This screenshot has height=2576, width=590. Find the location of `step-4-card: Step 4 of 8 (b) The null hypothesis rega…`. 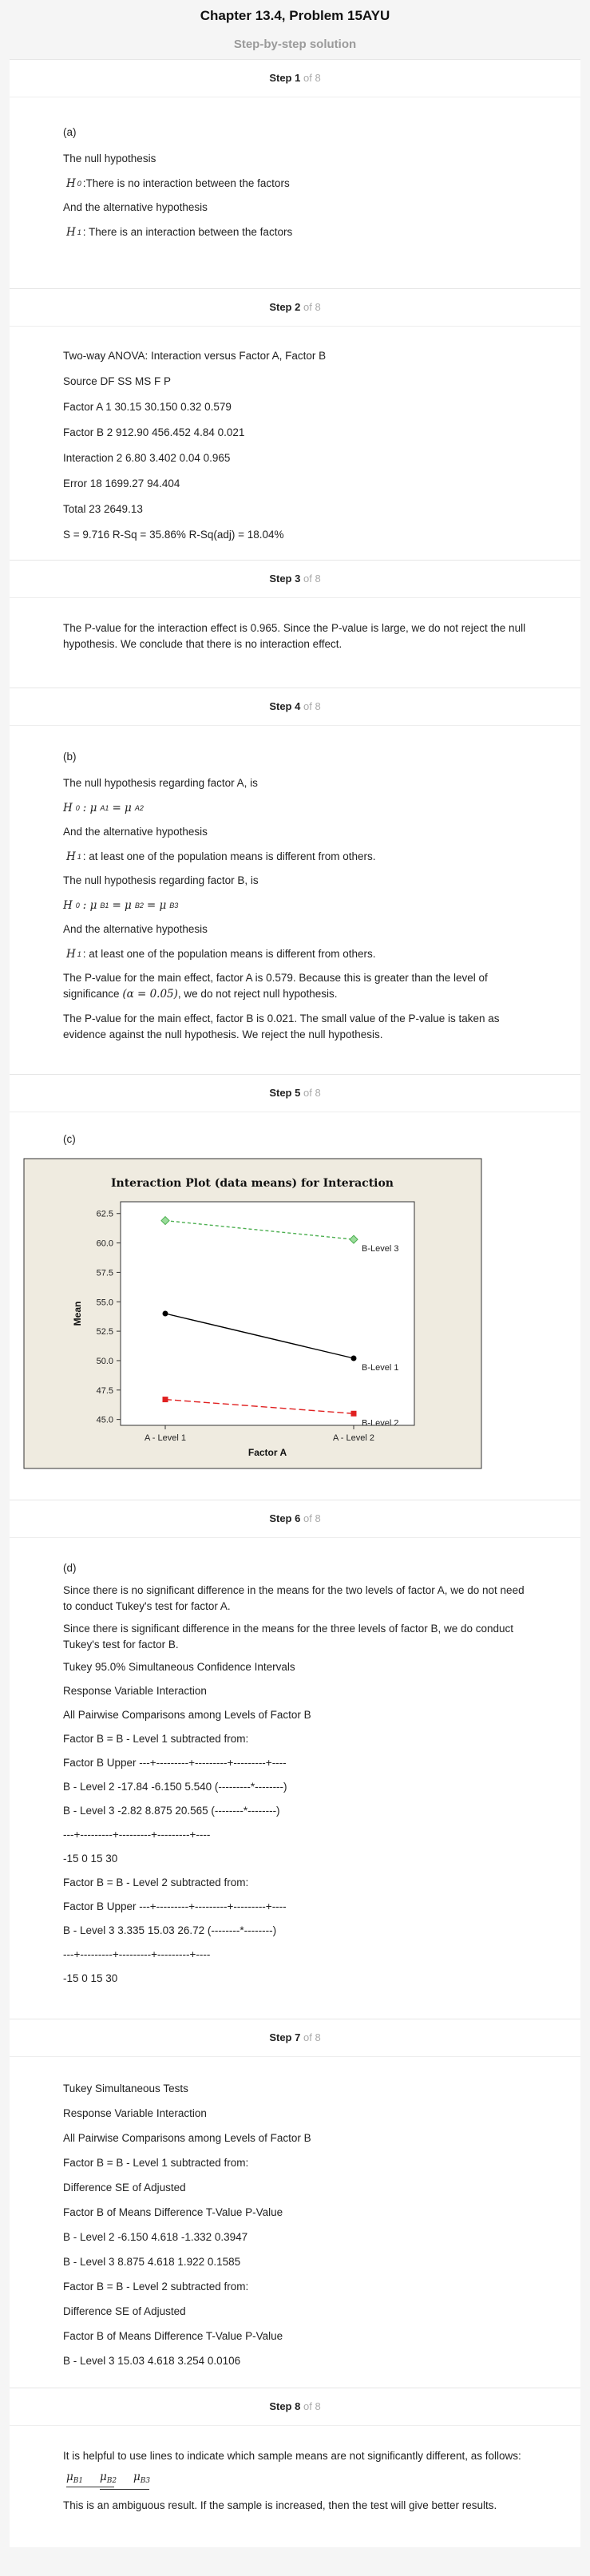

step-4-card: Step 4 of 8 (b) The null hypothesis rega… is located at coordinates (295, 881).